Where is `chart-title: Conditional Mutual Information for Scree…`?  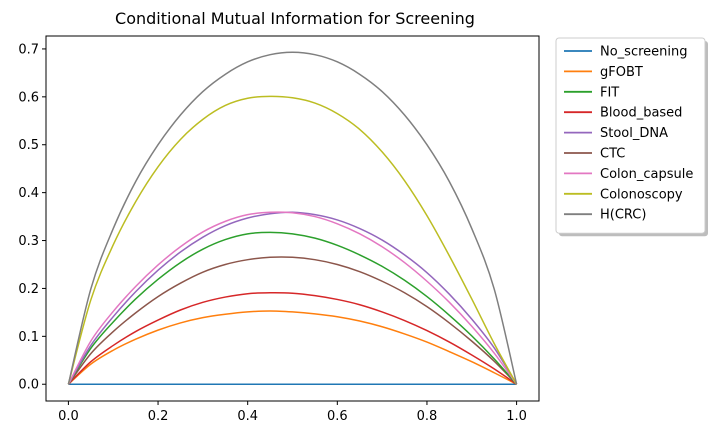
chart-title: Conditional Mutual Information for Scree… is located at coordinates (295, 18).